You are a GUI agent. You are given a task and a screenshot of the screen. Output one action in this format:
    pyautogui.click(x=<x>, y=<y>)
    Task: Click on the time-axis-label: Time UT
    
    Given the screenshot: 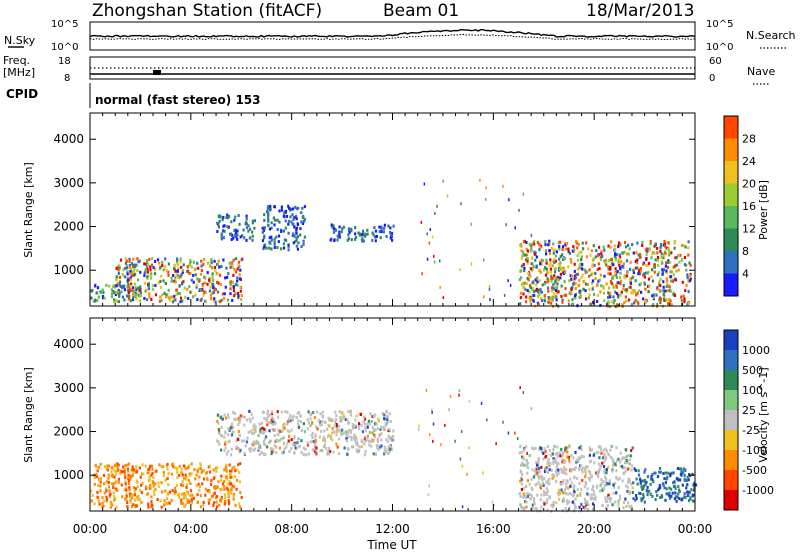 What is the action you would take?
    pyautogui.click(x=391, y=545)
    